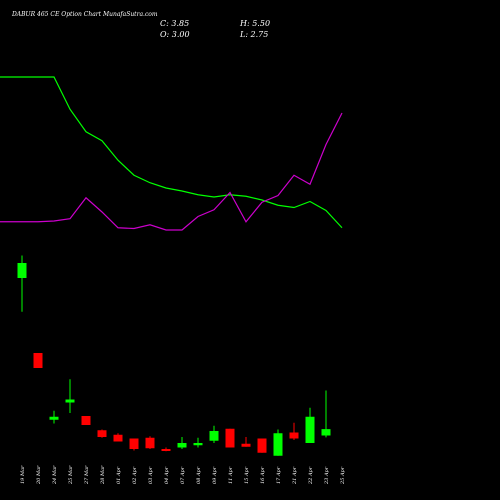 This screenshot has width=500, height=500. Describe the element at coordinates (254, 23) in the screenshot. I see `high-readout: H: 5.50` at that location.